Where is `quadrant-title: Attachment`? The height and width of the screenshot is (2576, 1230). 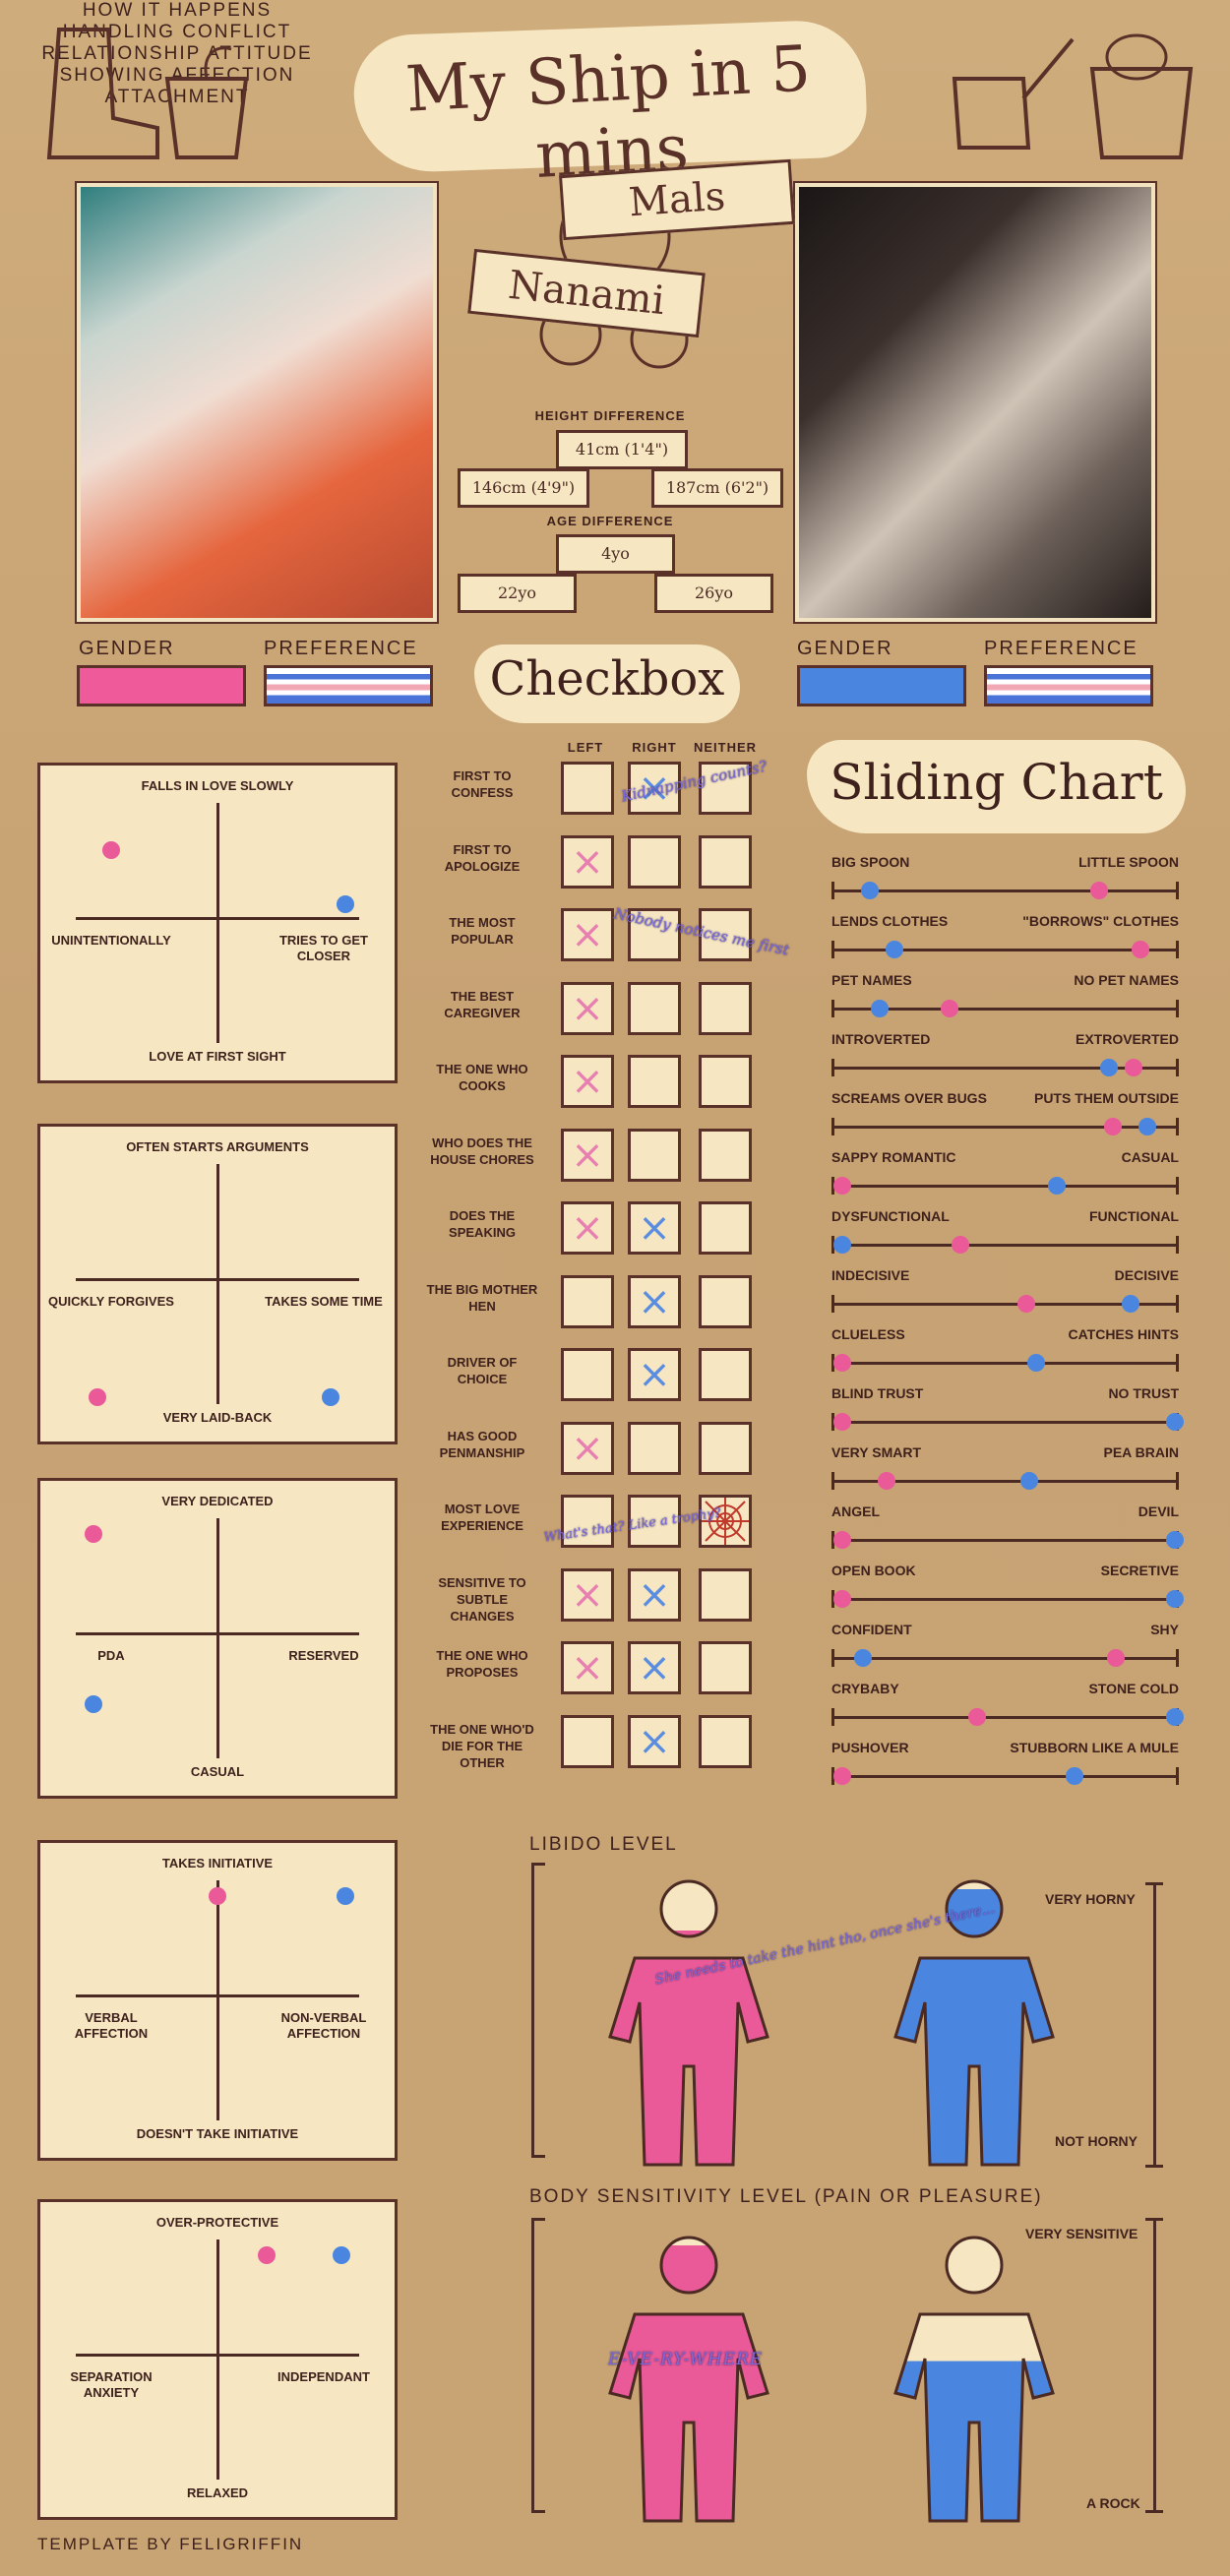
quadrant-title: Attachment is located at coordinates (177, 97).